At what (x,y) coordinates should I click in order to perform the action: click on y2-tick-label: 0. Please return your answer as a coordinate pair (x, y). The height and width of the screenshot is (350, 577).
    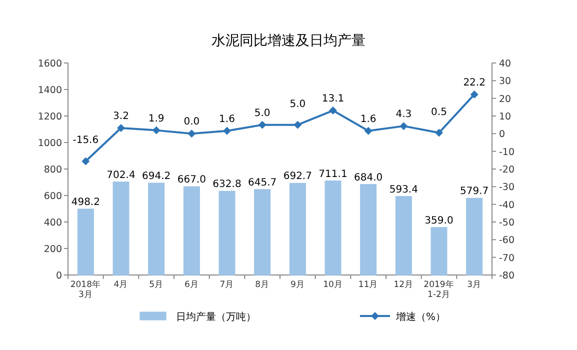
    Looking at the image, I should click on (502, 134).